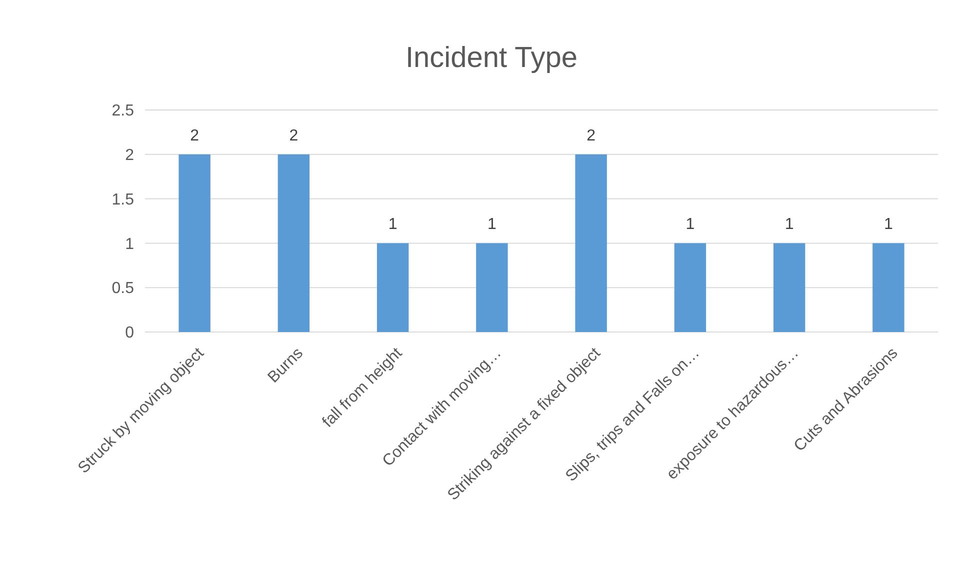 Image resolution: width=953 pixels, height=578 pixels. I want to click on y-tick-label: 1.5, so click(123, 199).